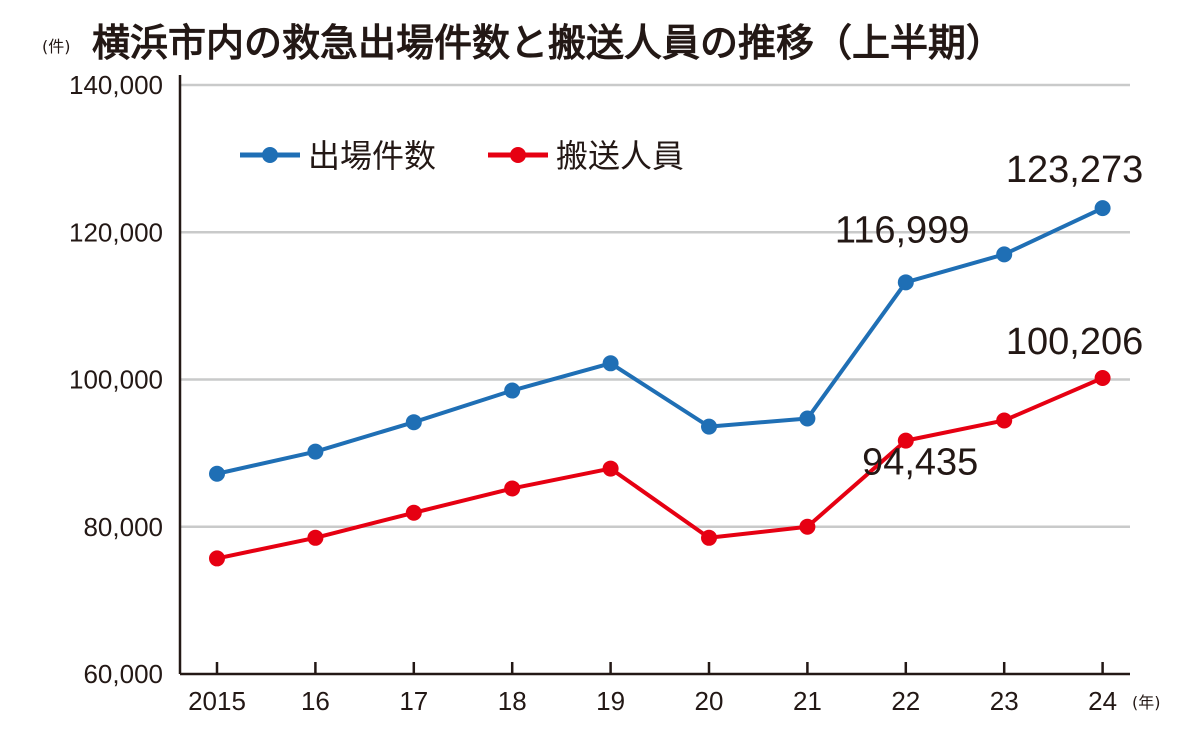  What do you see at coordinates (902, 230) in the screenshot?
I see `data-label: 116,999` at bounding box center [902, 230].